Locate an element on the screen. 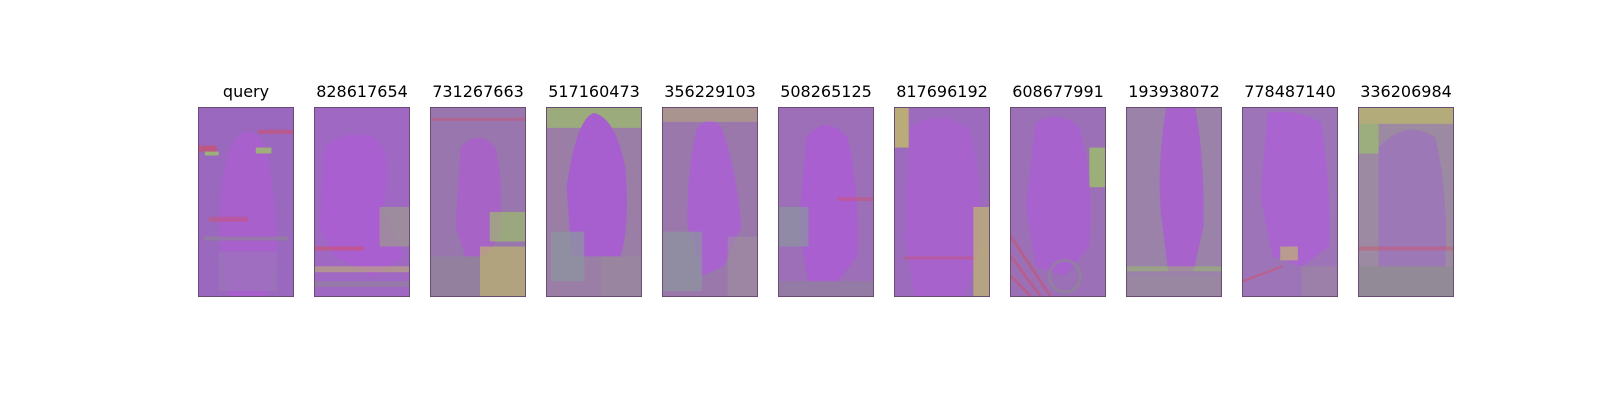 The height and width of the screenshot is (400, 1600). panel-result-7: 608677991 is located at coordinates (1058, 190).